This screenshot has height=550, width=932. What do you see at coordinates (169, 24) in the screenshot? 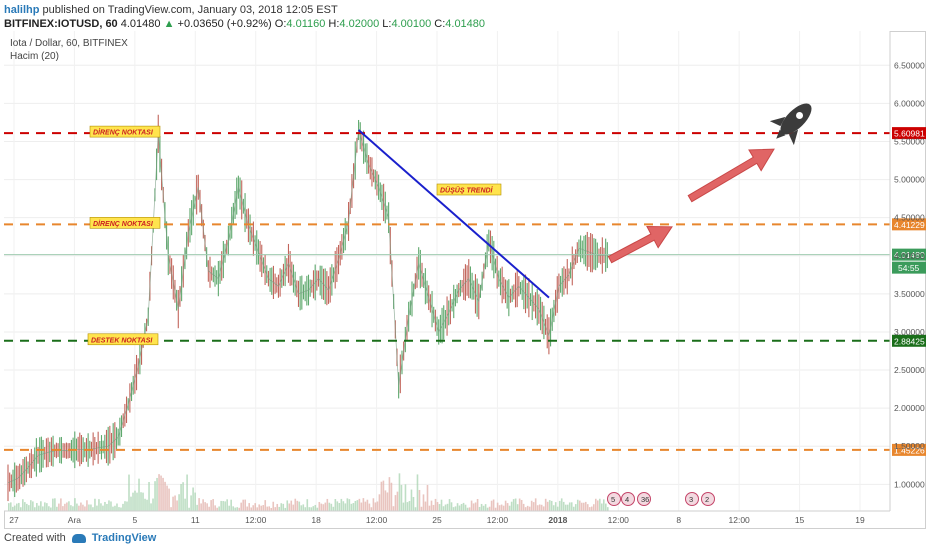
I see `change-arrow-icon: ▲` at bounding box center [169, 24].